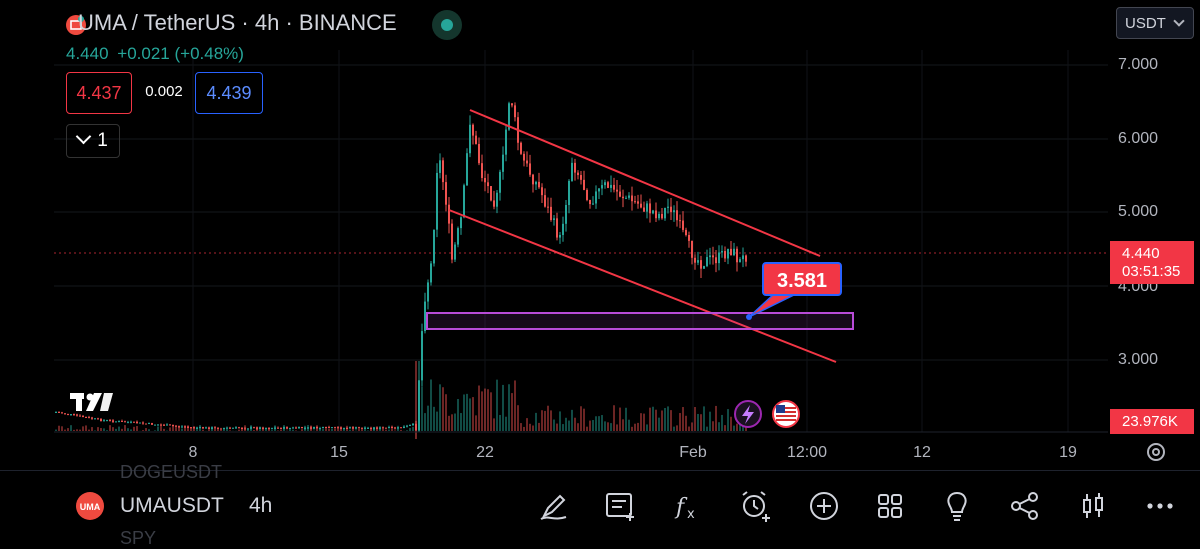 The width and height of the screenshot is (1200, 549). What do you see at coordinates (447, 25) in the screenshot?
I see `market-open-status-icon` at bounding box center [447, 25].